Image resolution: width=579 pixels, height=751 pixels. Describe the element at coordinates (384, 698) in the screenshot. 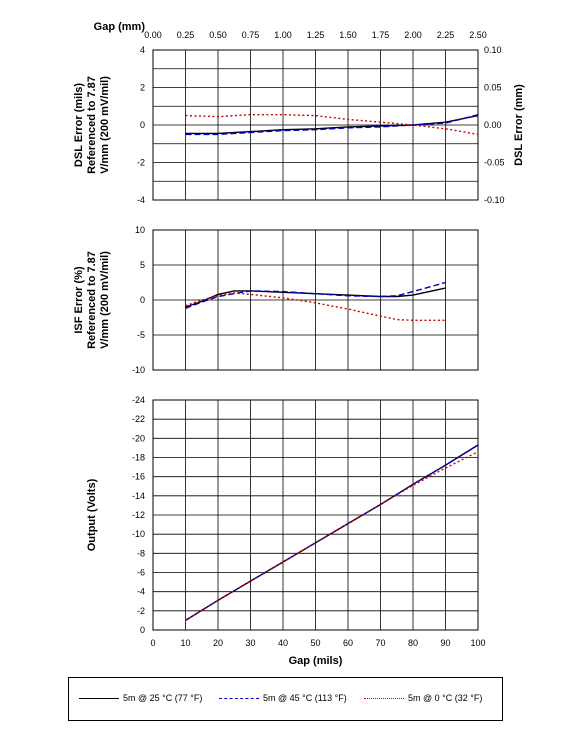

I see `legend-swatch-0c` at that location.